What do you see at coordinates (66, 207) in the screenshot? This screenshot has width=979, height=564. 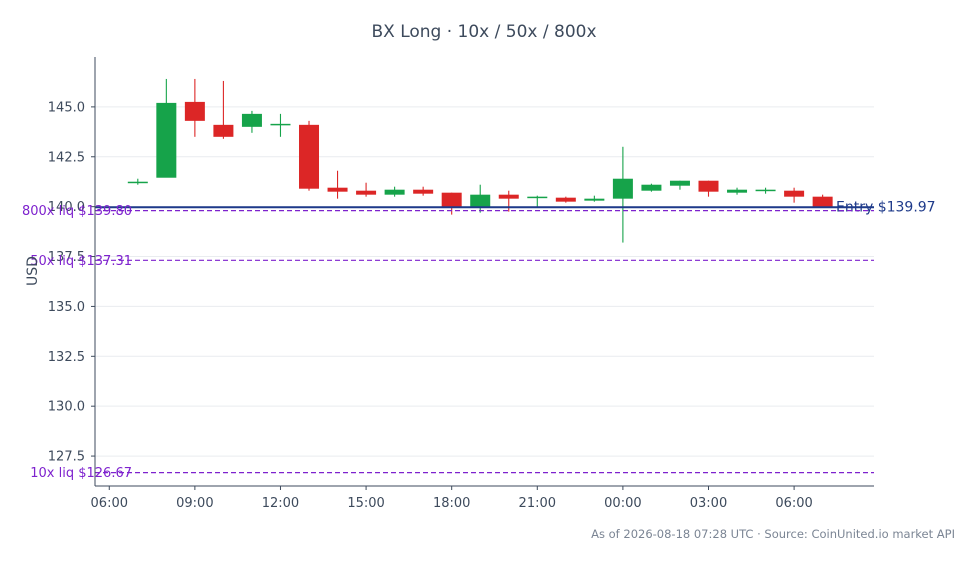 I see `y-tick-label: 140.0` at bounding box center [66, 207].